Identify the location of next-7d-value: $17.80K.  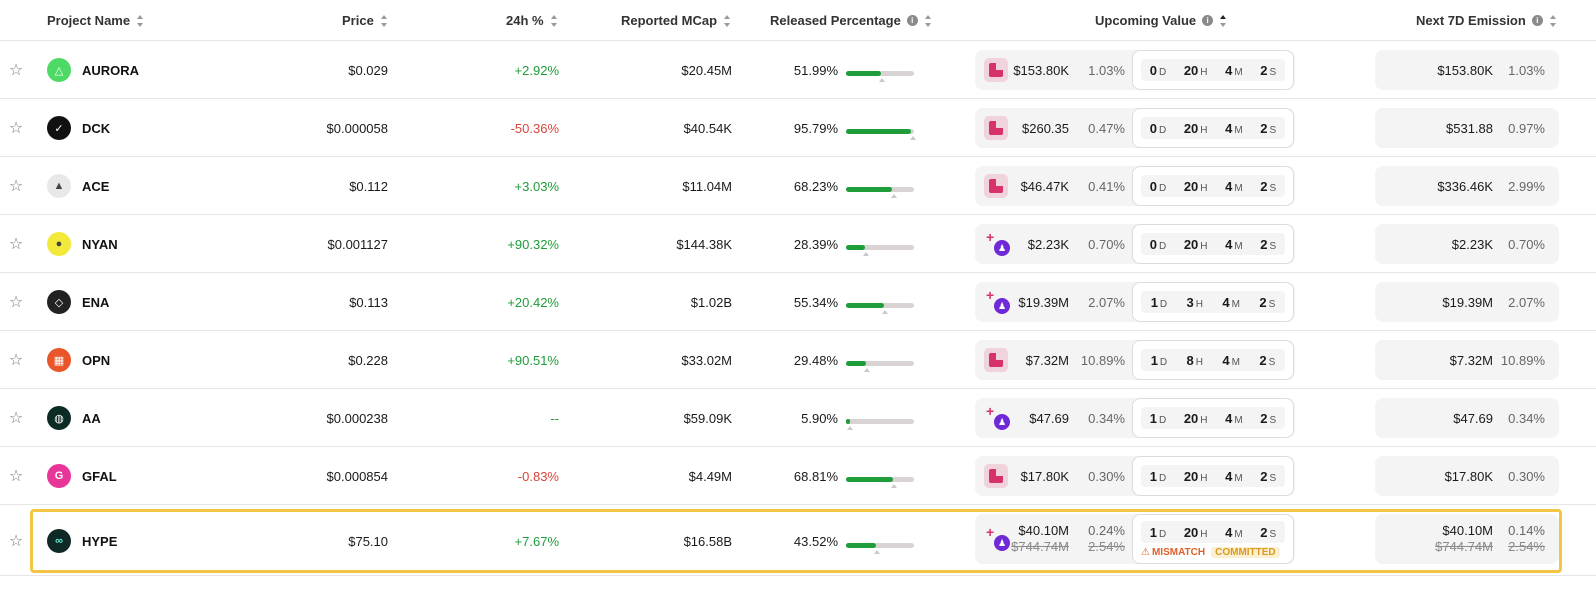
(1468, 476).